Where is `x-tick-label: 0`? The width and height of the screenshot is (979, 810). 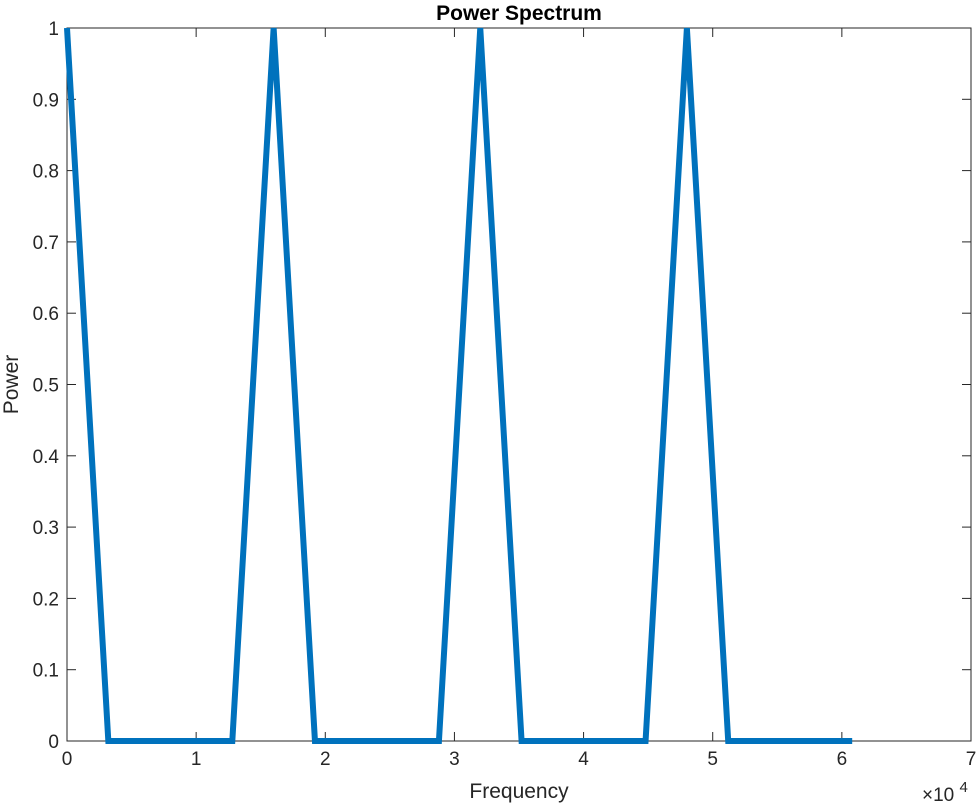 x-tick-label: 0 is located at coordinates (67, 759).